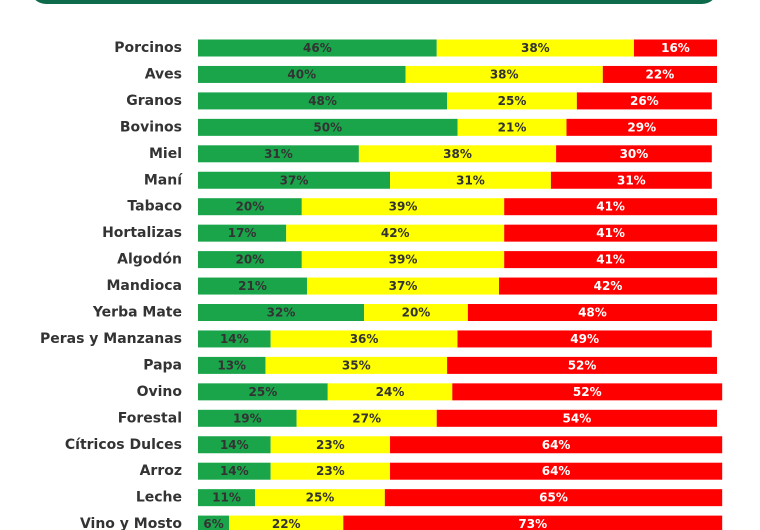 This screenshot has height=530, width=760. I want to click on data-label-citricos-dulces-green: 14%, so click(234, 445).